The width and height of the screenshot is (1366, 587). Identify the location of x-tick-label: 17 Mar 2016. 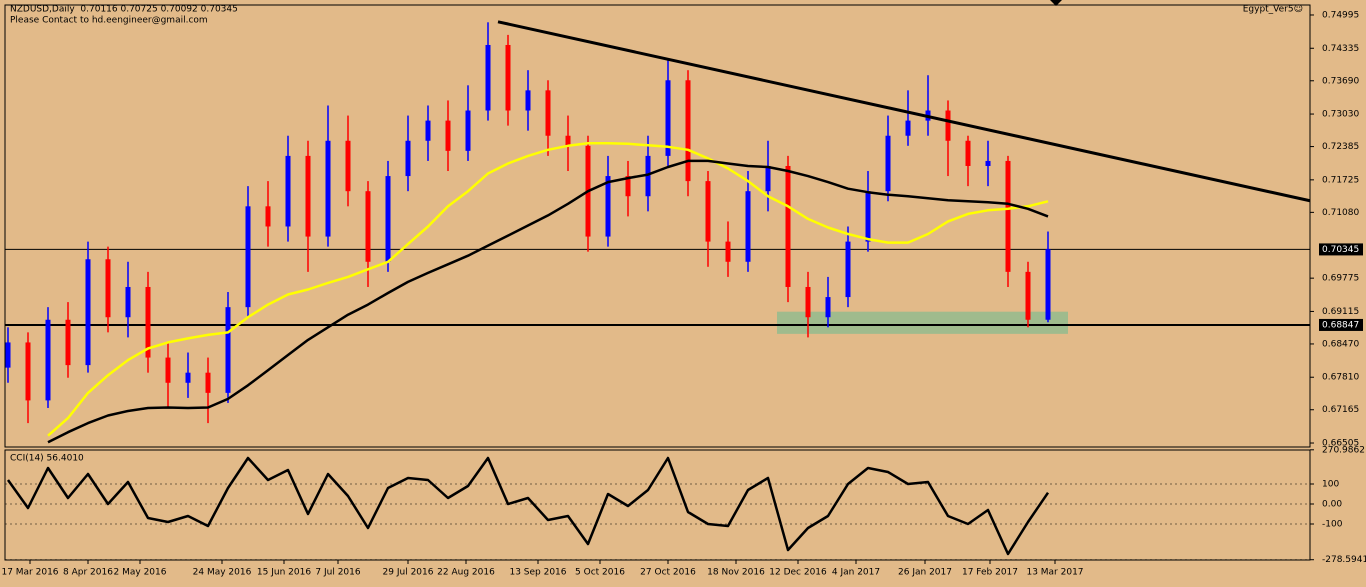
(29, 573).